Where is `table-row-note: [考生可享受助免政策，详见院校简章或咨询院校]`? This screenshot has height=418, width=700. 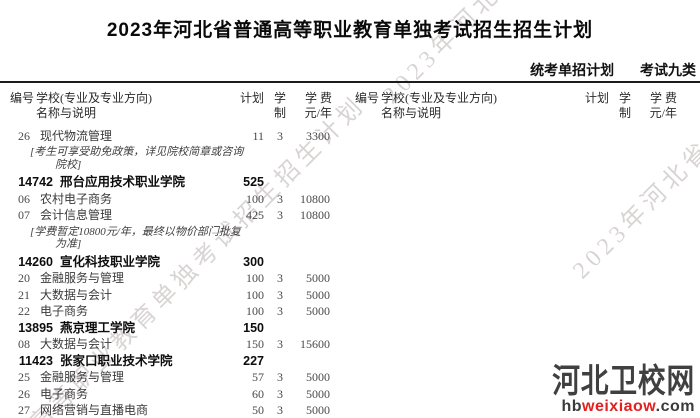 table-row-note: [考生可享受助免政策，详见院校简章或咨询院校] is located at coordinates (170, 158).